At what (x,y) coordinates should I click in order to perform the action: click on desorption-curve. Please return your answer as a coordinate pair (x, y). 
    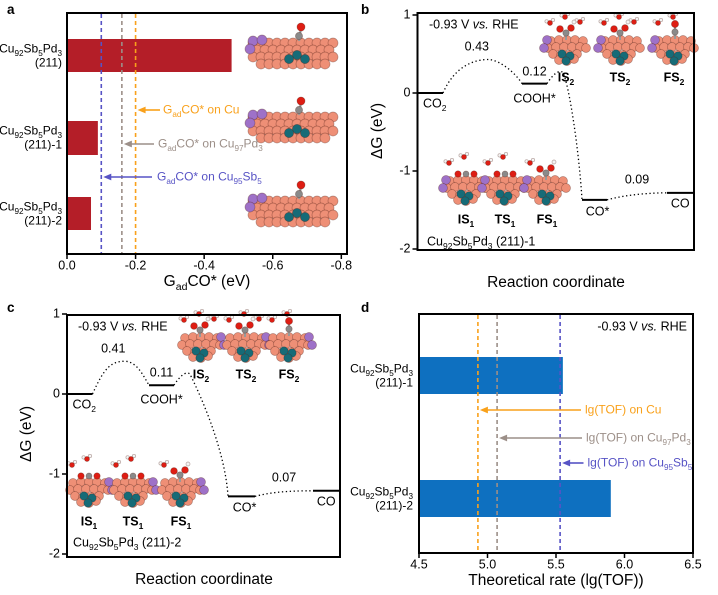
    Looking at the image, I should click on (637, 196).